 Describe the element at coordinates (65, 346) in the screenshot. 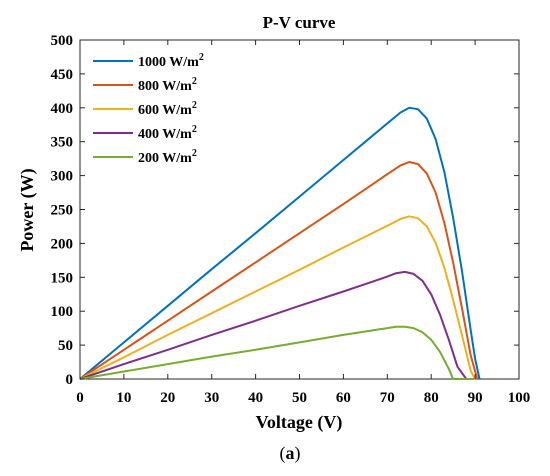

I see `y-tick-label: 50` at that location.